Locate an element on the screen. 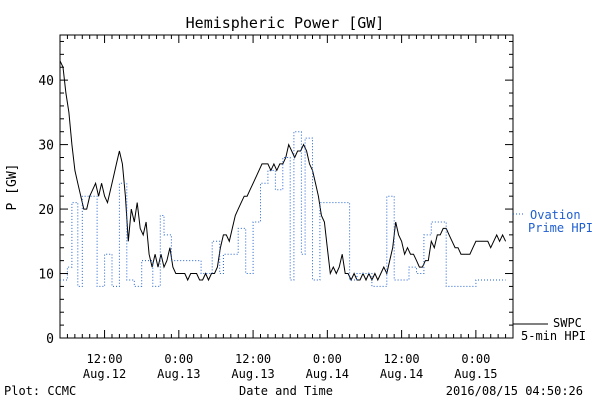 This screenshot has width=600, height=400. legend-ovation-label-2: Prime HPI is located at coordinates (560, 228).